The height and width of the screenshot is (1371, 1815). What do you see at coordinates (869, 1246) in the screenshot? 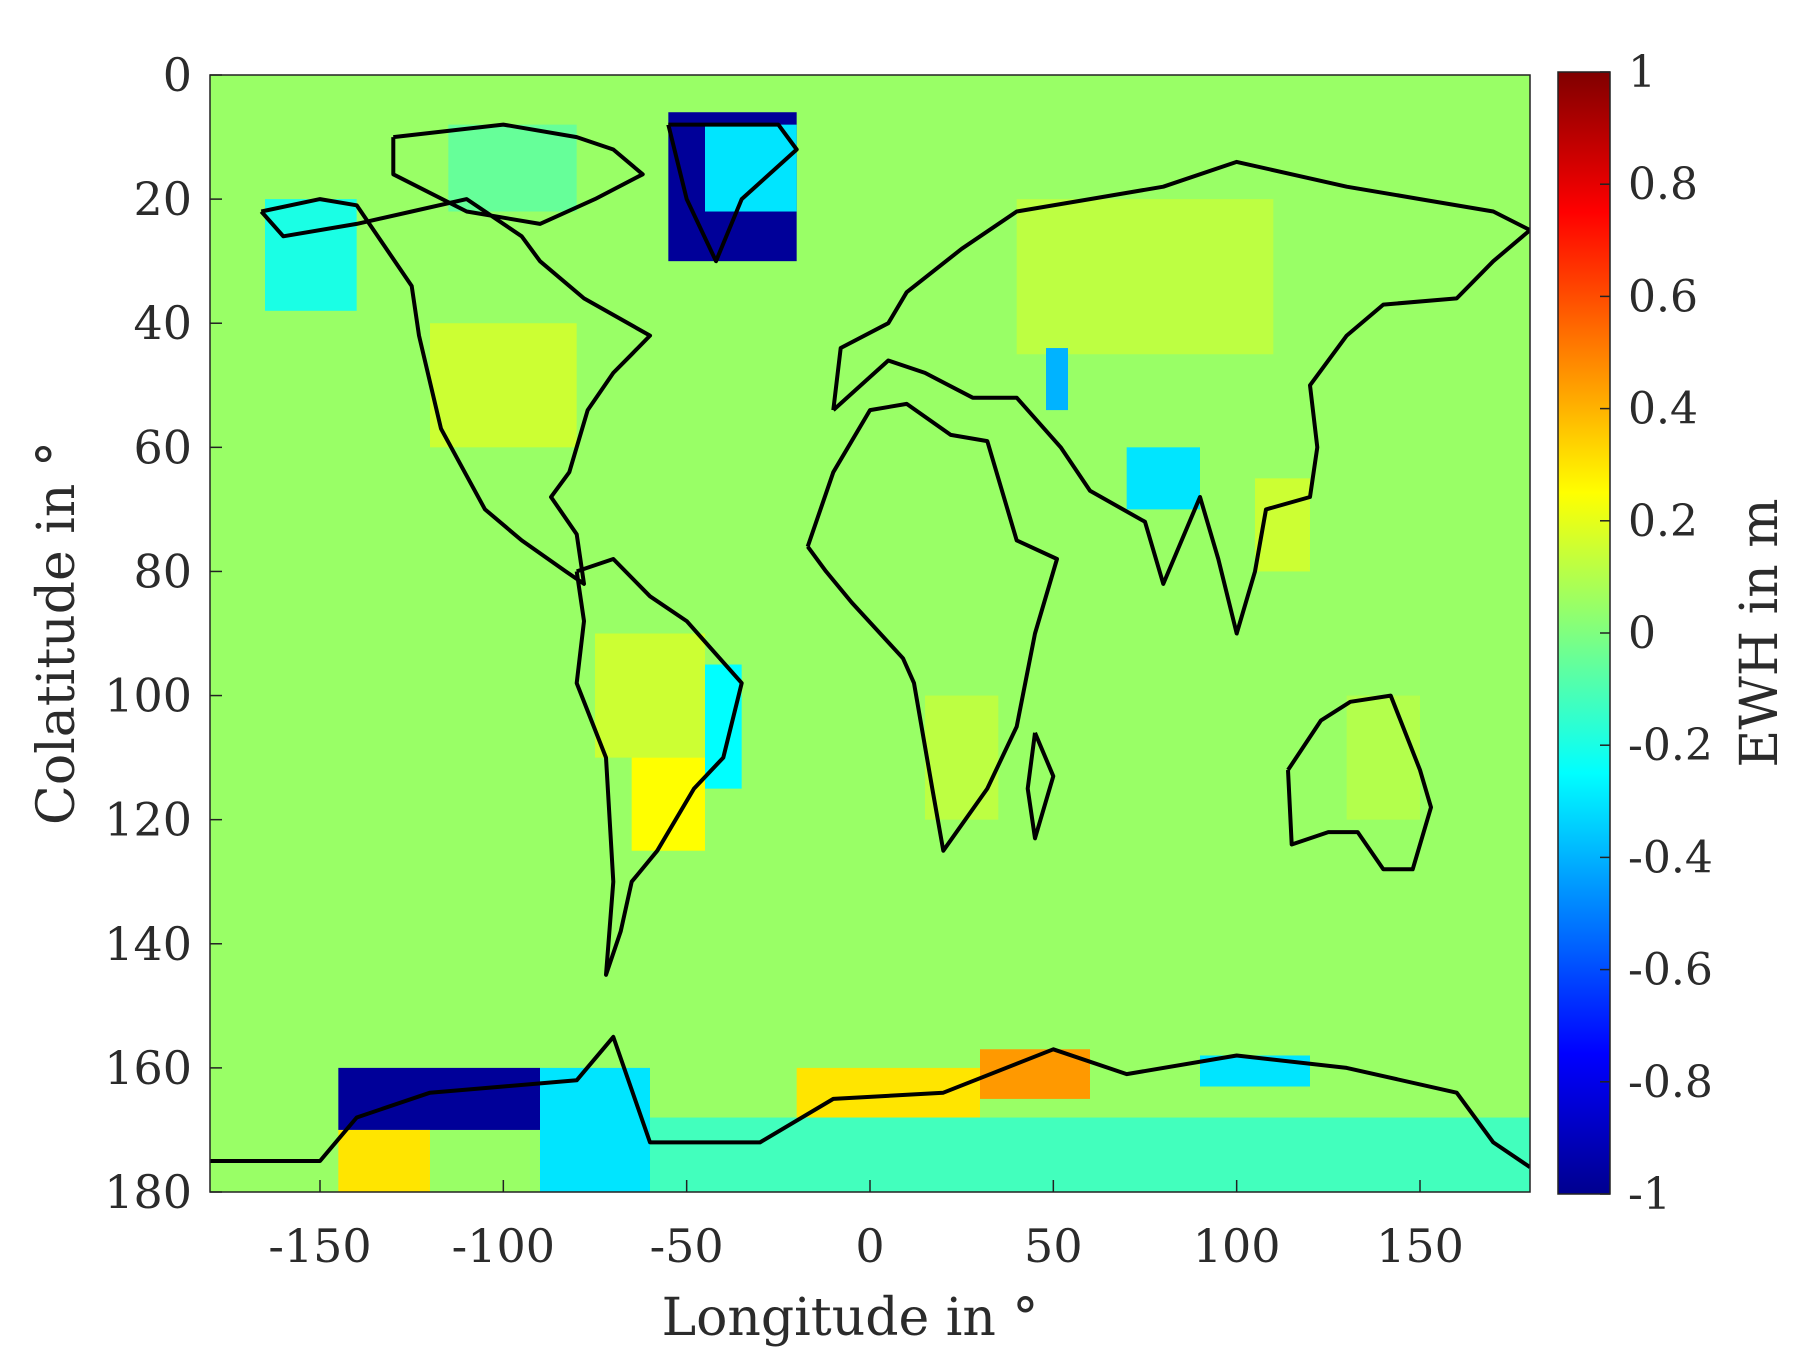
I see `x-tick-label: 0` at bounding box center [869, 1246].